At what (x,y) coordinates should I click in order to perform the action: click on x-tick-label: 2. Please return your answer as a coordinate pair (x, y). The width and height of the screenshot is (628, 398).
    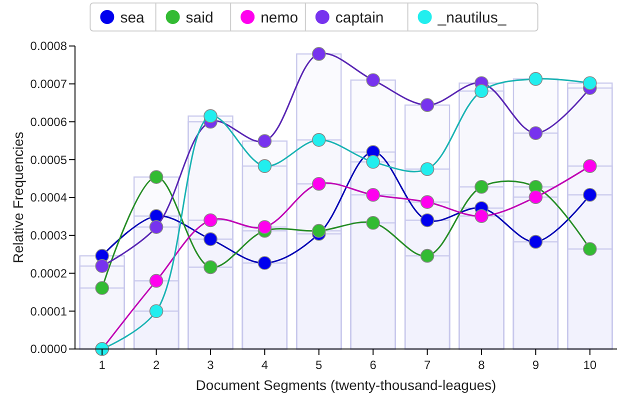
    Looking at the image, I should click on (156, 365).